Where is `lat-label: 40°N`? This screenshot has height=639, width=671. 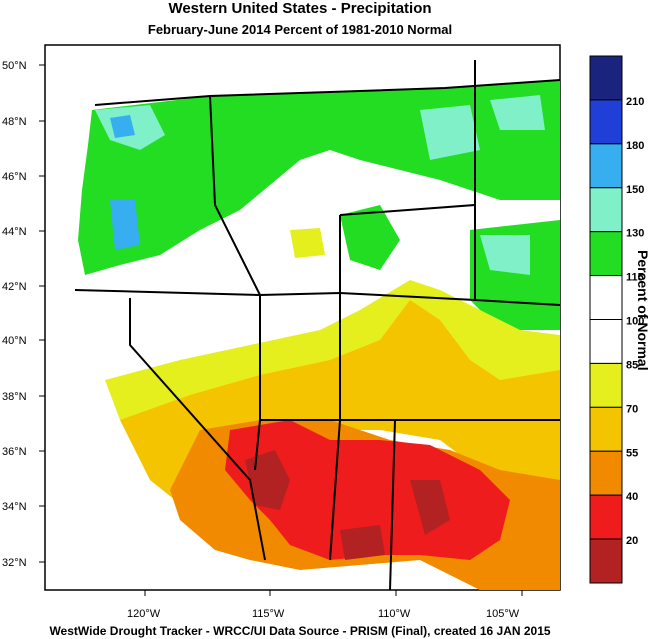 lat-label: 40°N is located at coordinates (14, 341).